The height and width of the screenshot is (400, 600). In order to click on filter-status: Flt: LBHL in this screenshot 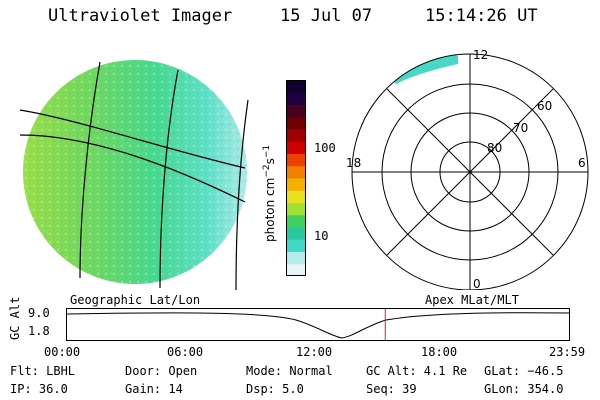, I will do `click(43, 371)`.